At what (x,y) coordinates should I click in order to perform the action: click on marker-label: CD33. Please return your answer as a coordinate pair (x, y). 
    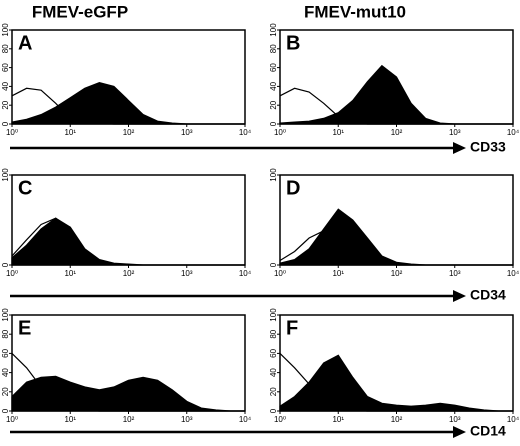
    Looking at the image, I should click on (488, 147).